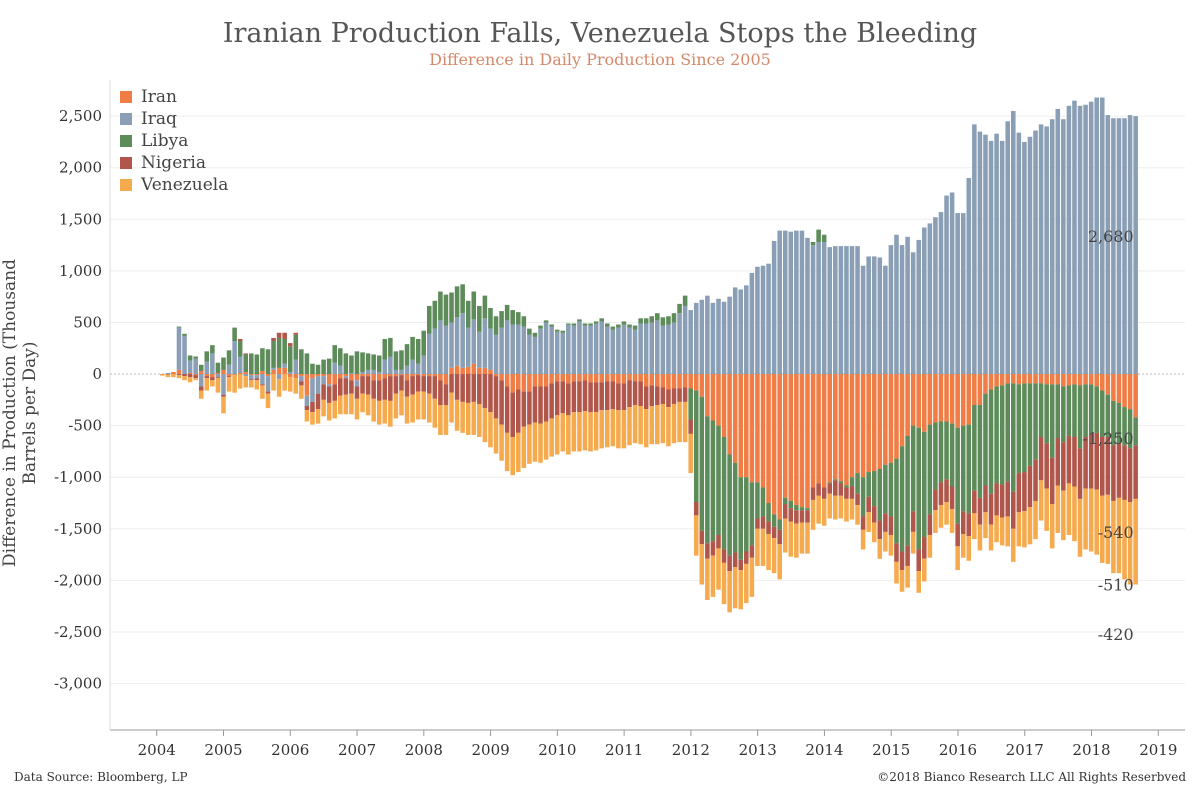  Describe the element at coordinates (159, 97) in the screenshot. I see `legend-label-iran: Iran` at that location.